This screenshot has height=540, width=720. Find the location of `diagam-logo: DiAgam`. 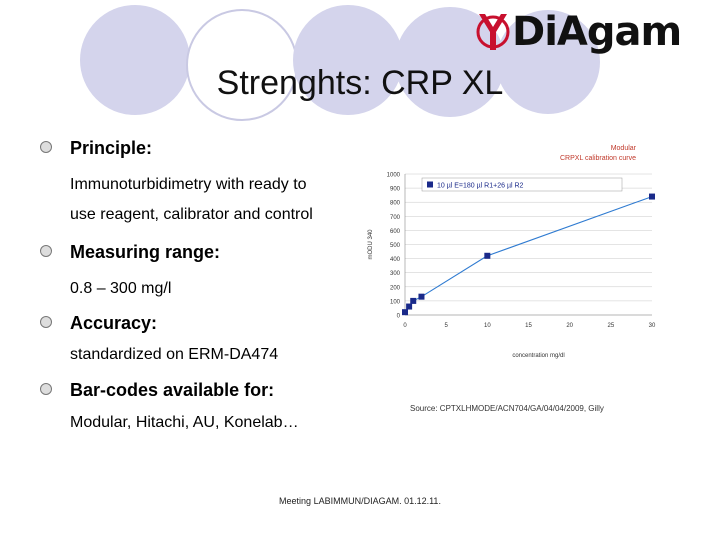

diagam-logo: DiAgam is located at coordinates (596, 32).